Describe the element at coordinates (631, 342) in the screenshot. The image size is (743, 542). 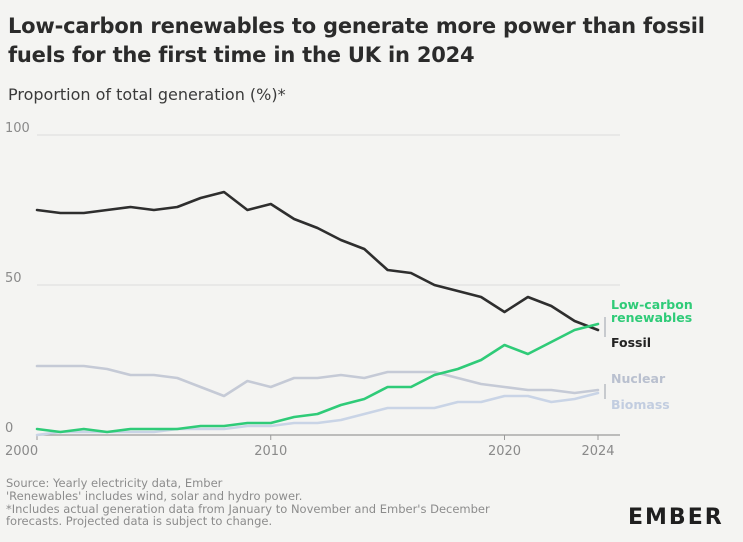
I see `series-label-fossil: Fossil` at that location.